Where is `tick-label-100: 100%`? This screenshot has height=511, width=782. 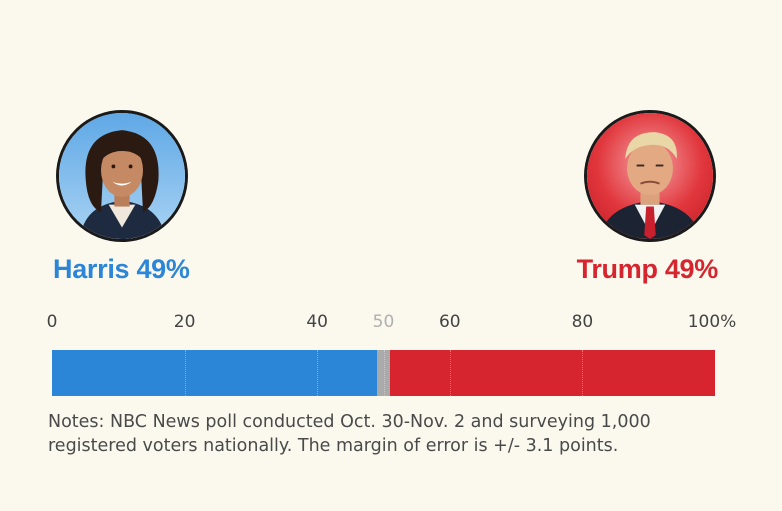 tick-label-100: 100% is located at coordinates (712, 322).